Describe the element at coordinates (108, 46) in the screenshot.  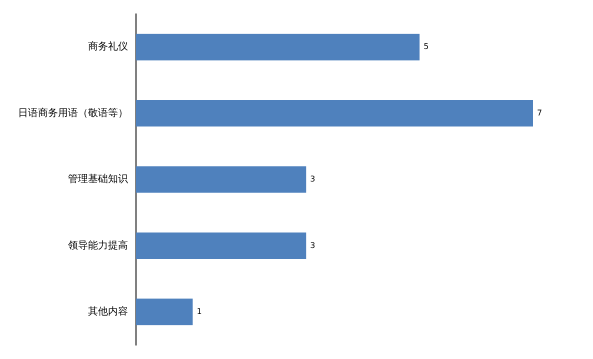
I see `y-tick-label: 商务礼仪` at that location.